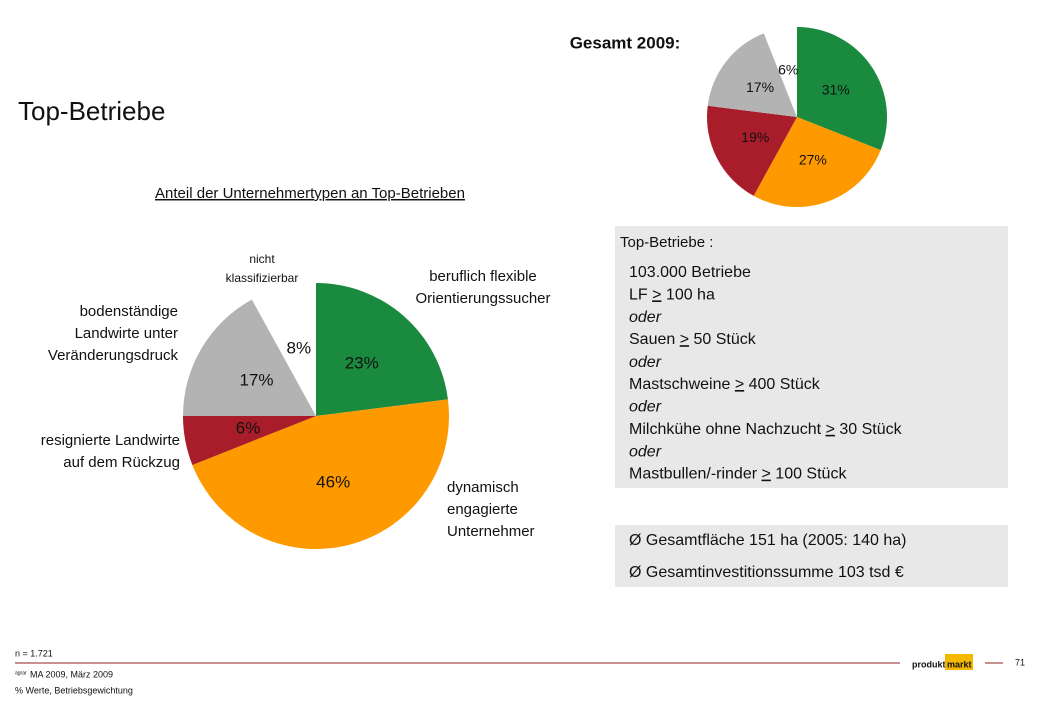 The height and width of the screenshot is (720, 1040). I want to click on chart-title: Gesamt 2009:, so click(625, 42).